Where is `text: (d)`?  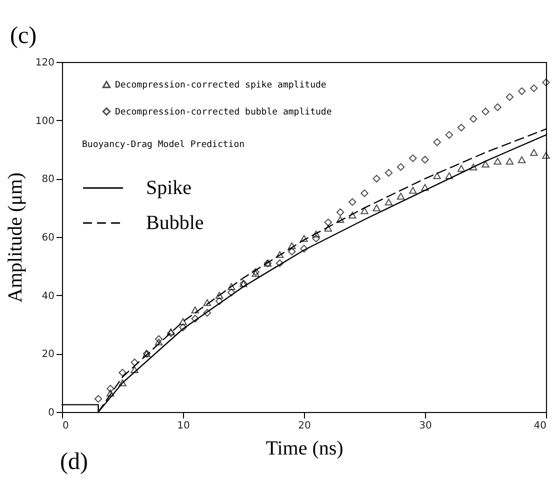
text: (d) is located at coordinates (74, 462).